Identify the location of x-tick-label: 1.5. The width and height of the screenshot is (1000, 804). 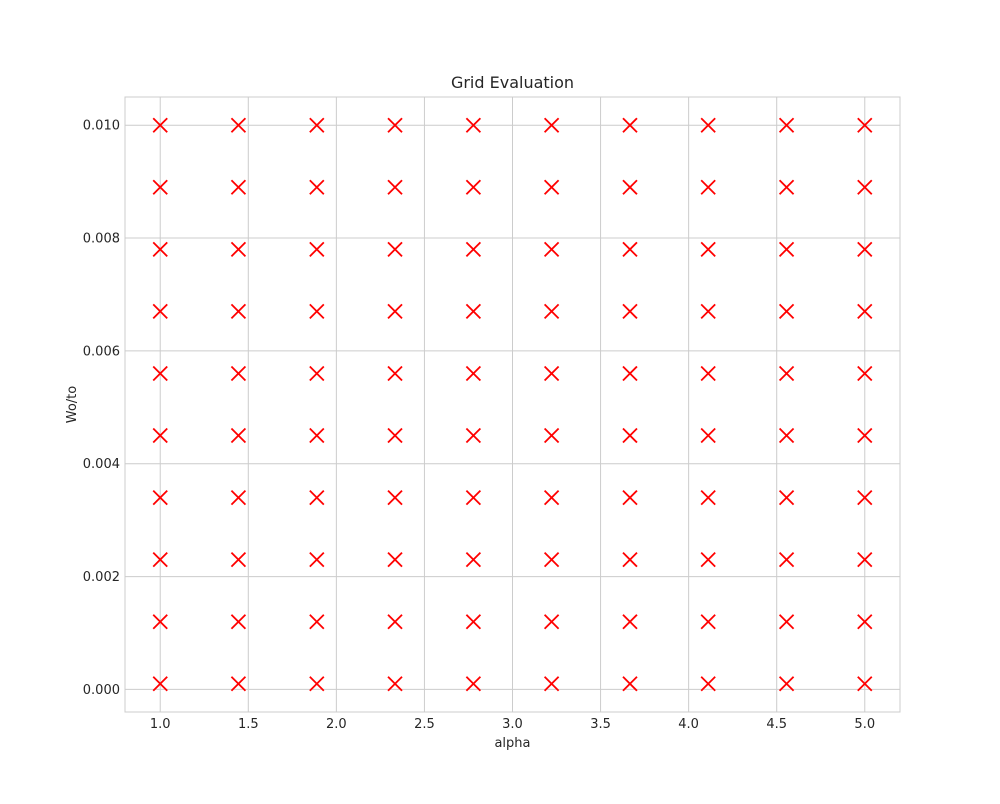
(248, 724).